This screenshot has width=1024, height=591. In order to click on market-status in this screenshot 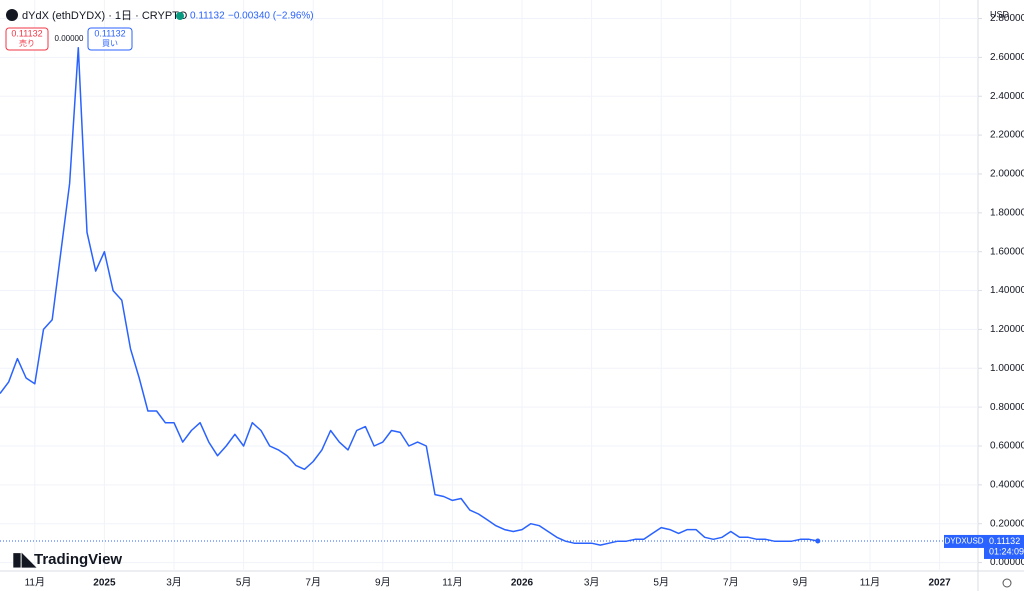, I will do `click(180, 16)`.